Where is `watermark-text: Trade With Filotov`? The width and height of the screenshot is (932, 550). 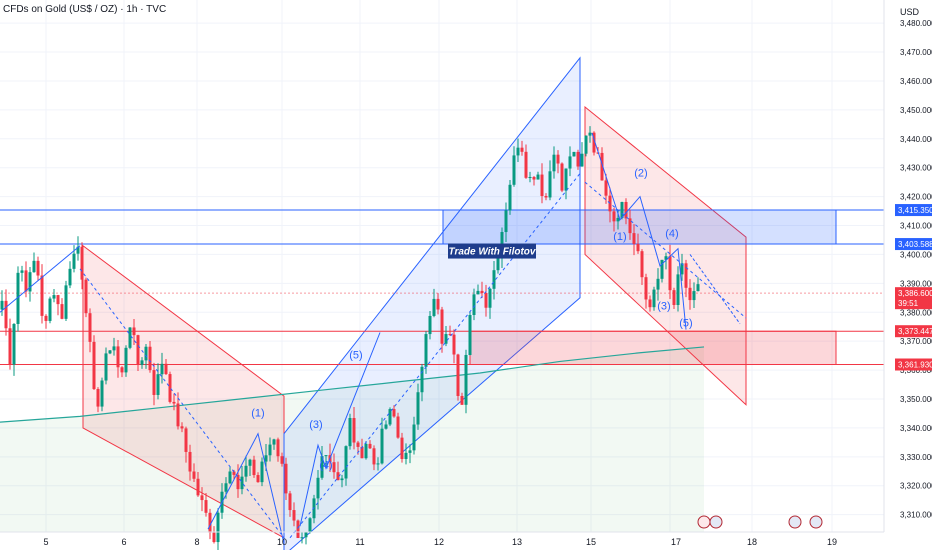 watermark-text: Trade With Filotov is located at coordinates (493, 252).